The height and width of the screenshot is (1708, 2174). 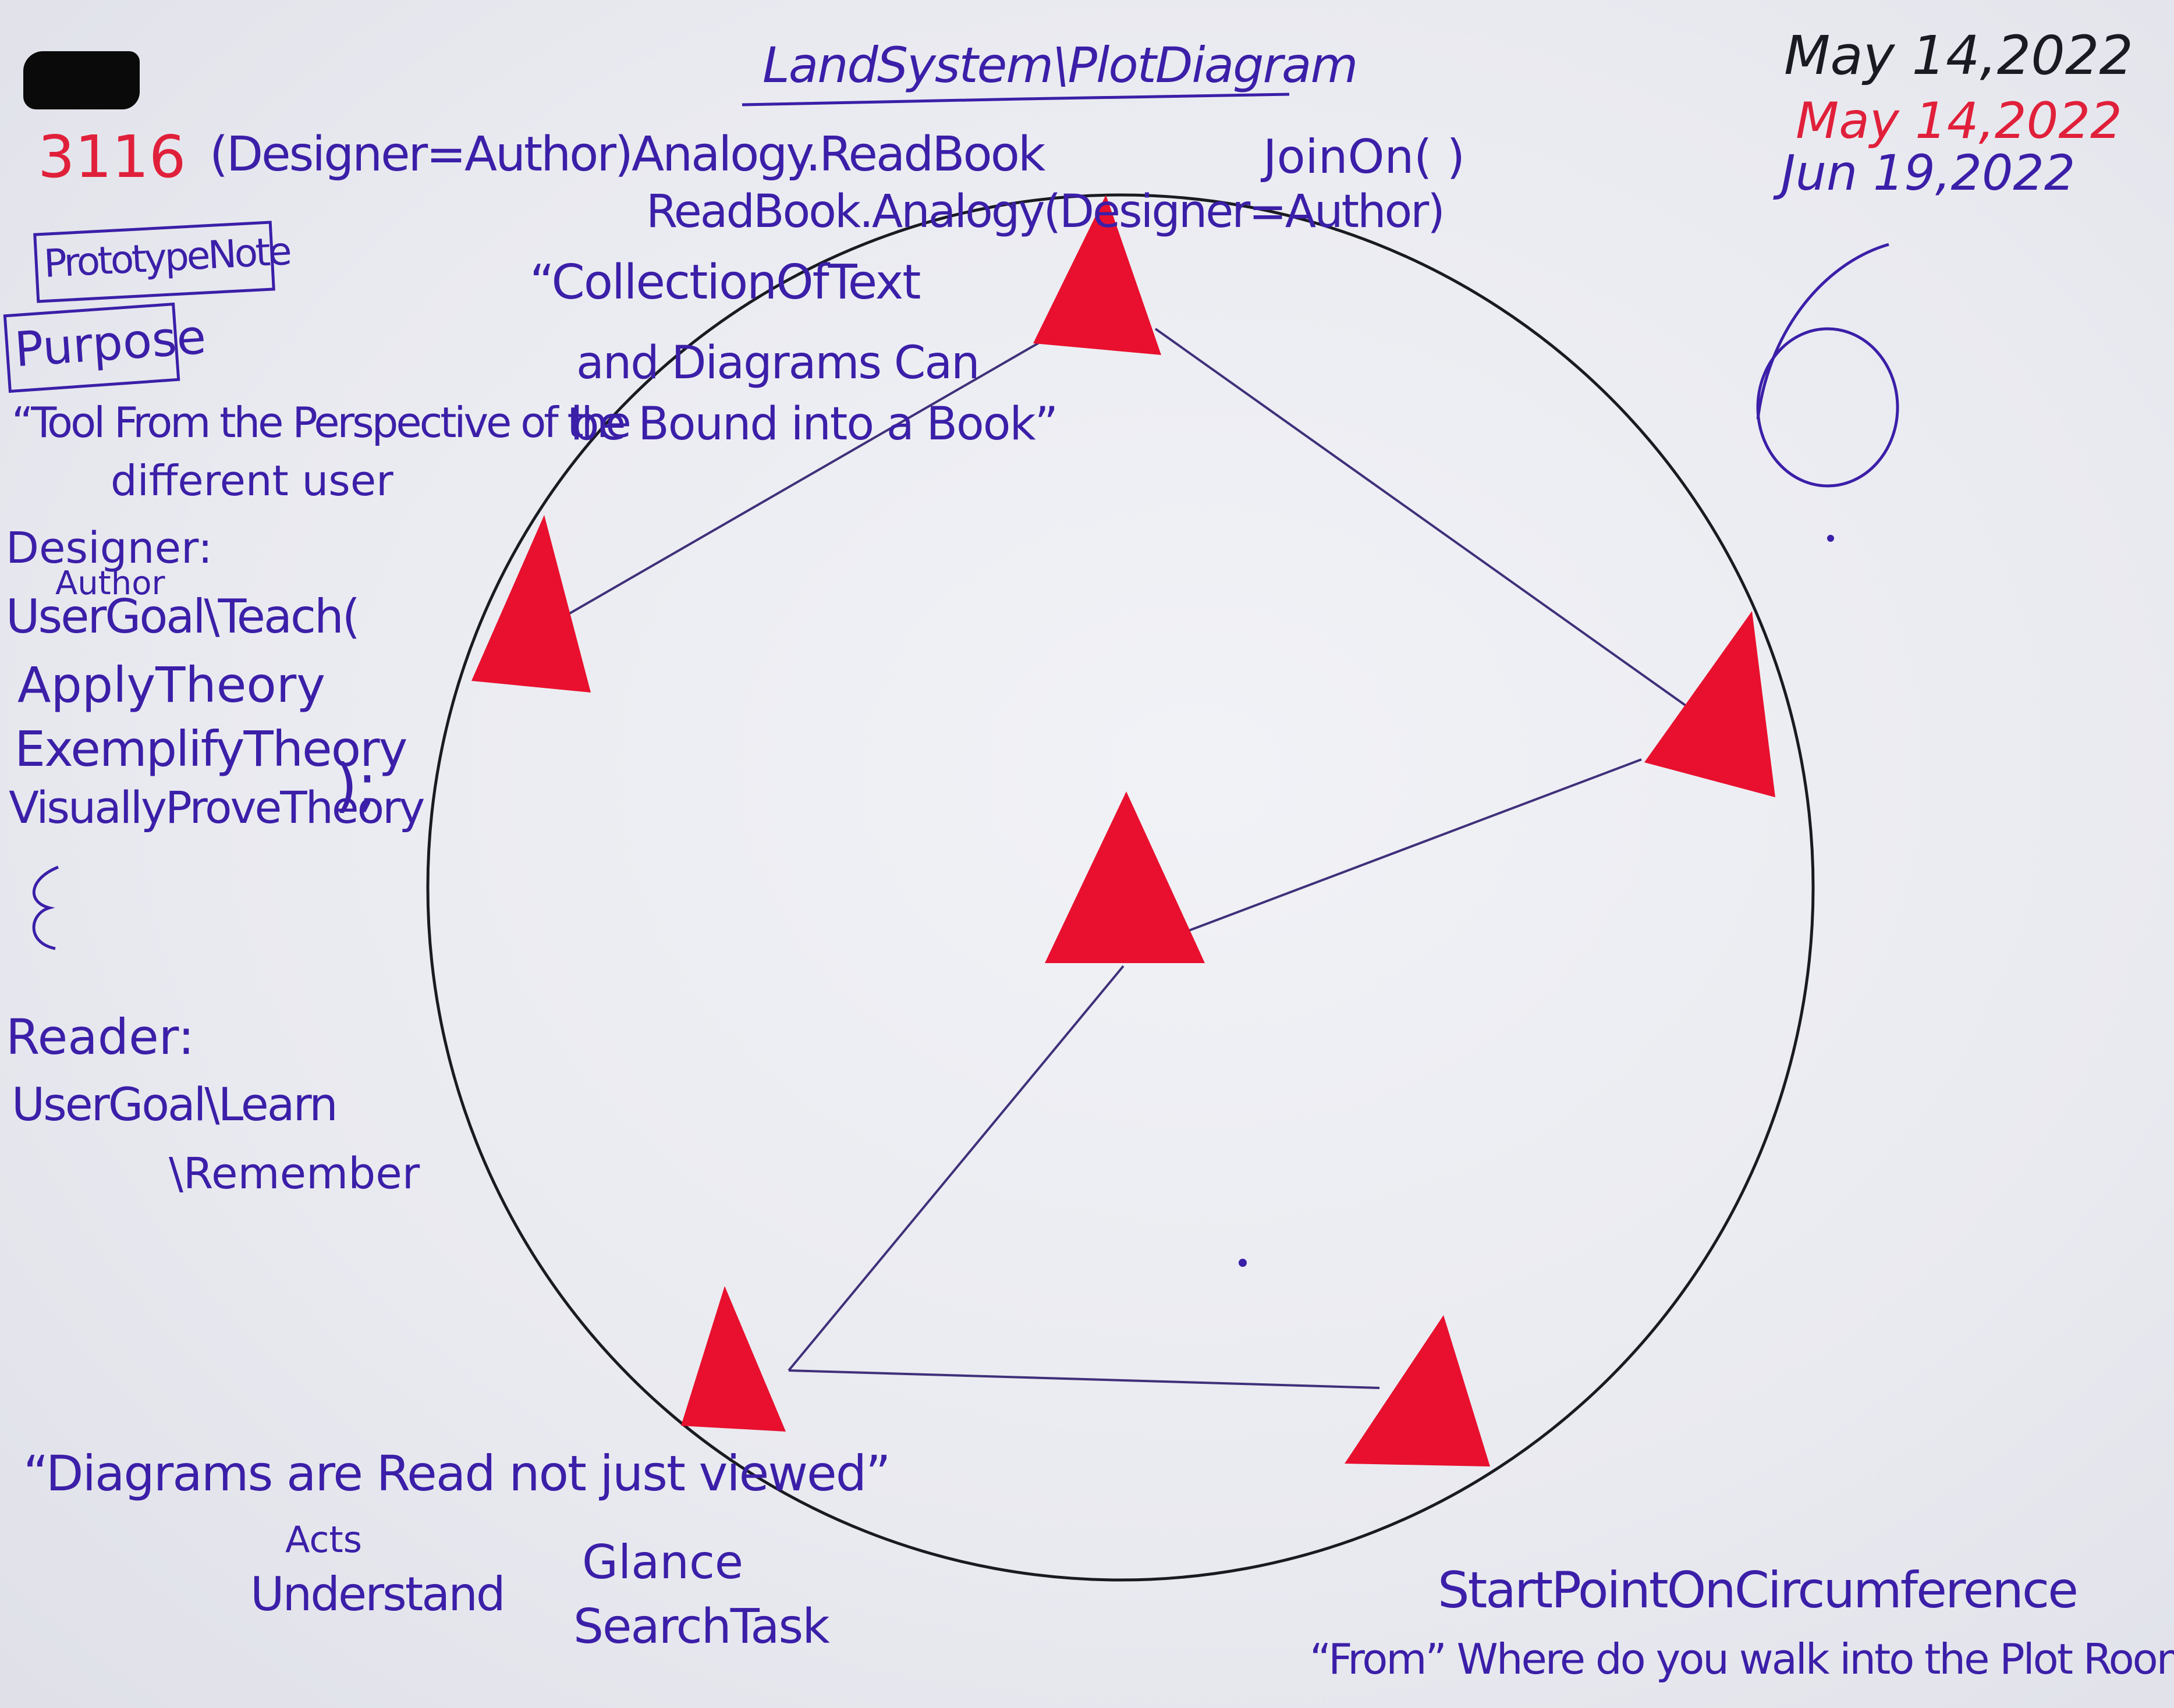 What do you see at coordinates (627, 154) in the screenshot?
I see `header-line-1: (Designer=Author)Analogy.ReadBook` at bounding box center [627, 154].